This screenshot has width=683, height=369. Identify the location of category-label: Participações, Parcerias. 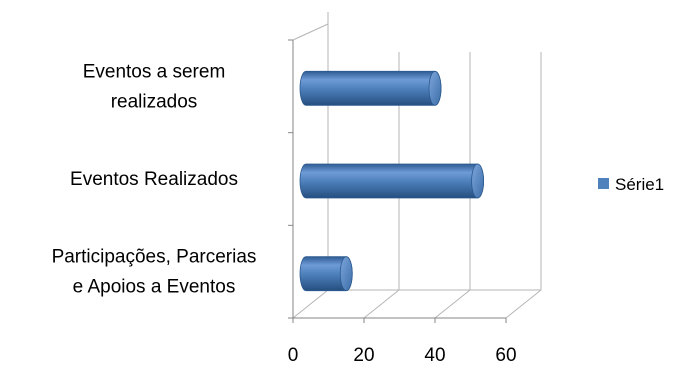
(154, 257).